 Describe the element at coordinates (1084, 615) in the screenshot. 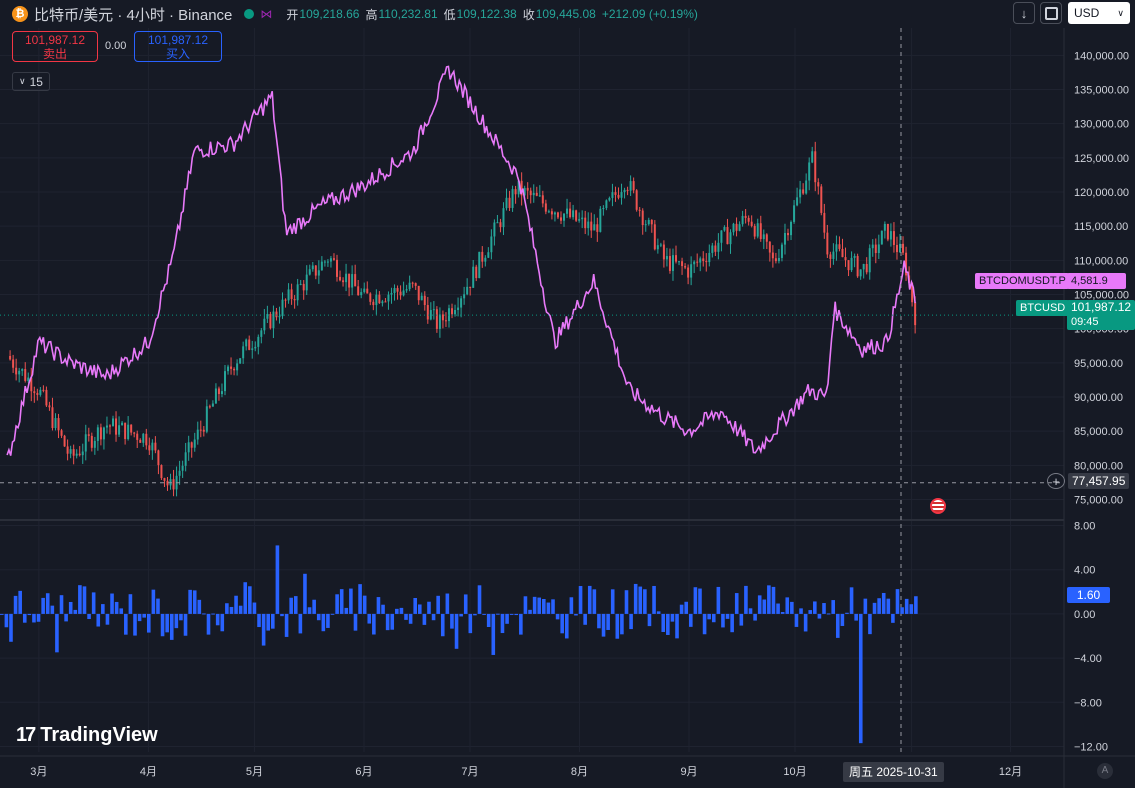

I see `histogram-tick-label: 0.00` at that location.